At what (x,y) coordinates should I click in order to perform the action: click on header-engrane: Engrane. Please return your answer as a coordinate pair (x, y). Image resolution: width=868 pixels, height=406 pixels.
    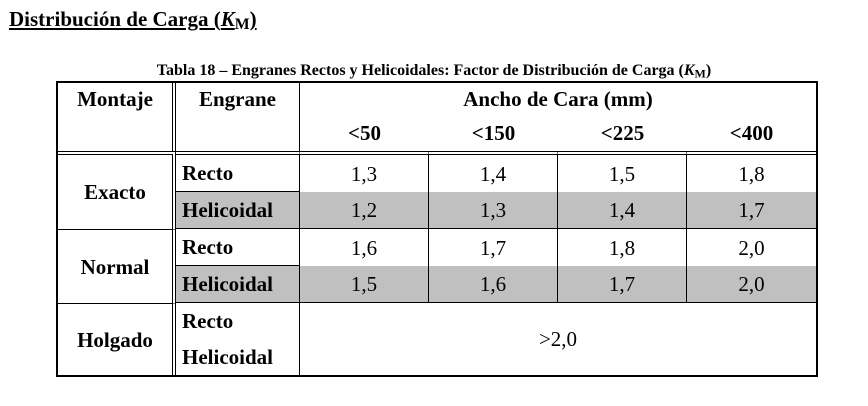
    Looking at the image, I should click on (238, 117).